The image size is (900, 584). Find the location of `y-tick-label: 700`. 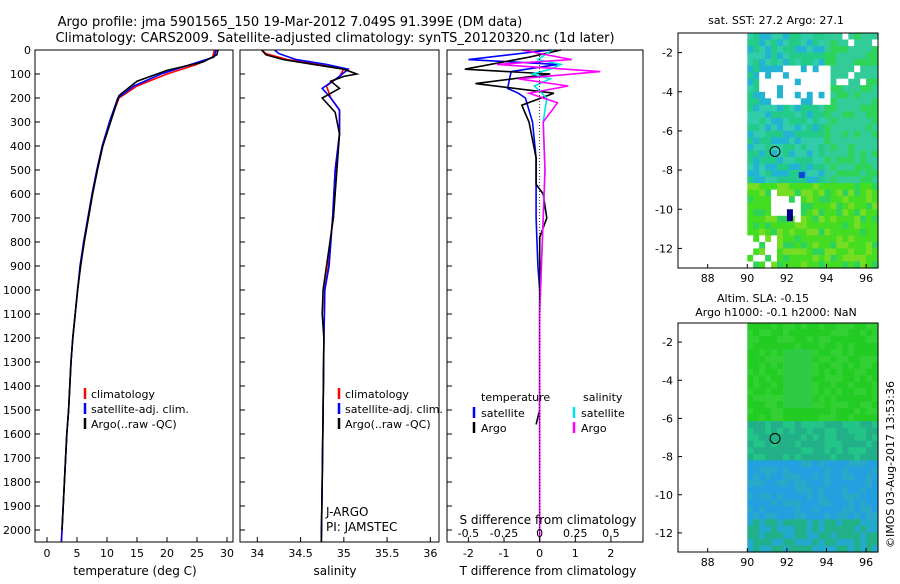

y-tick-label: 700 is located at coordinates (20, 218).